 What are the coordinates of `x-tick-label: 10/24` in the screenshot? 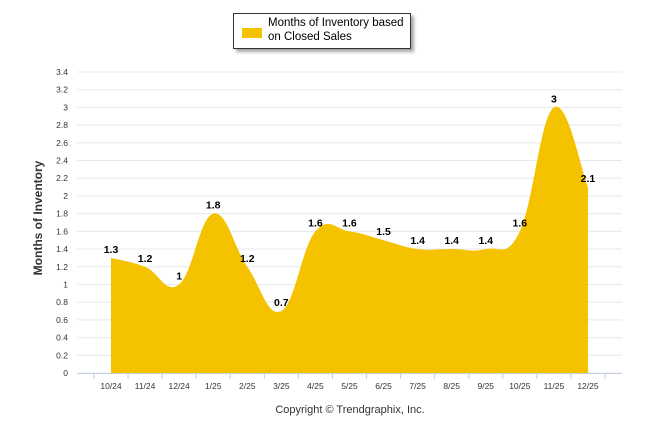 It's located at (111, 386).